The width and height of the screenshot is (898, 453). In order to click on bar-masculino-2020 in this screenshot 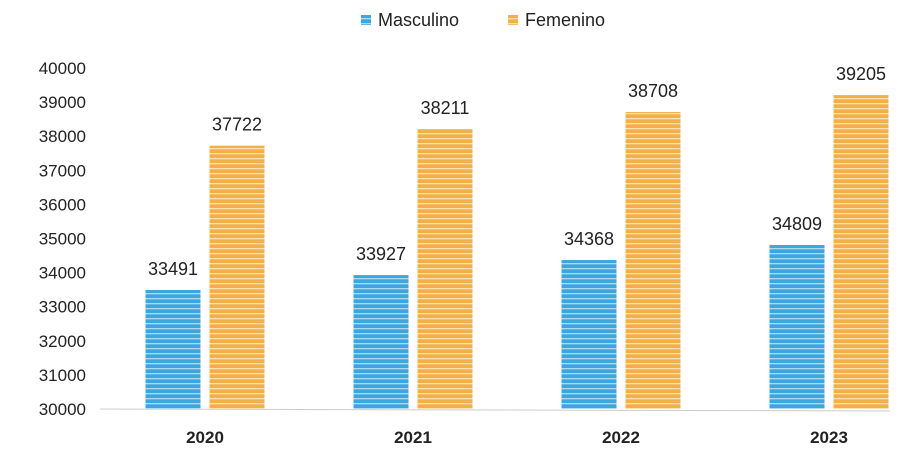, I will do `click(173, 349)`.